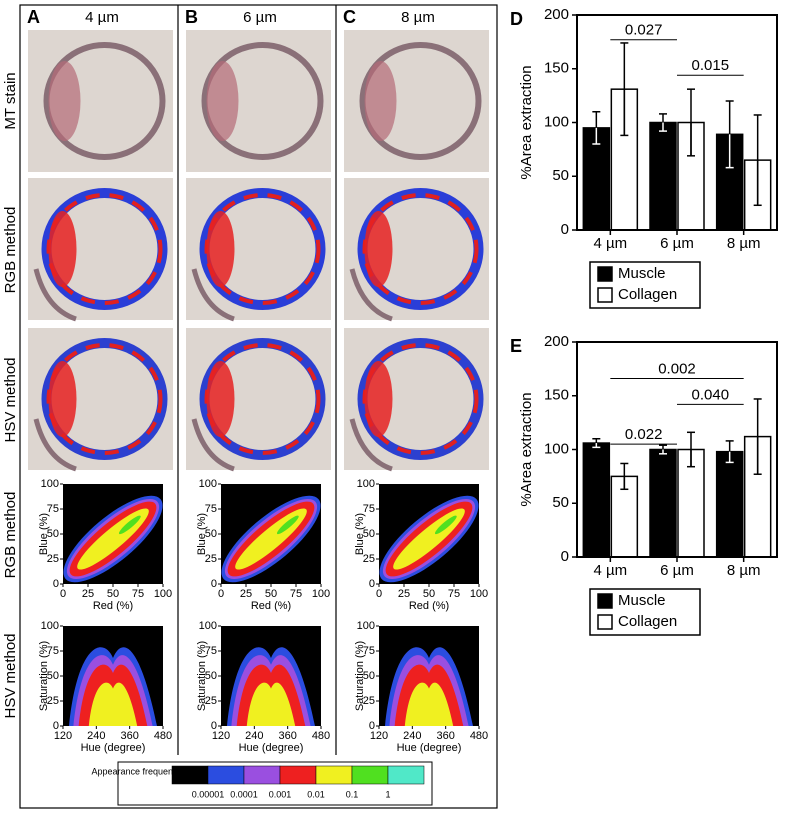 This screenshot has width=787, height=813. Describe the element at coordinates (244, 794) in the screenshot. I see `colorbar-label: 0.0001` at that location.